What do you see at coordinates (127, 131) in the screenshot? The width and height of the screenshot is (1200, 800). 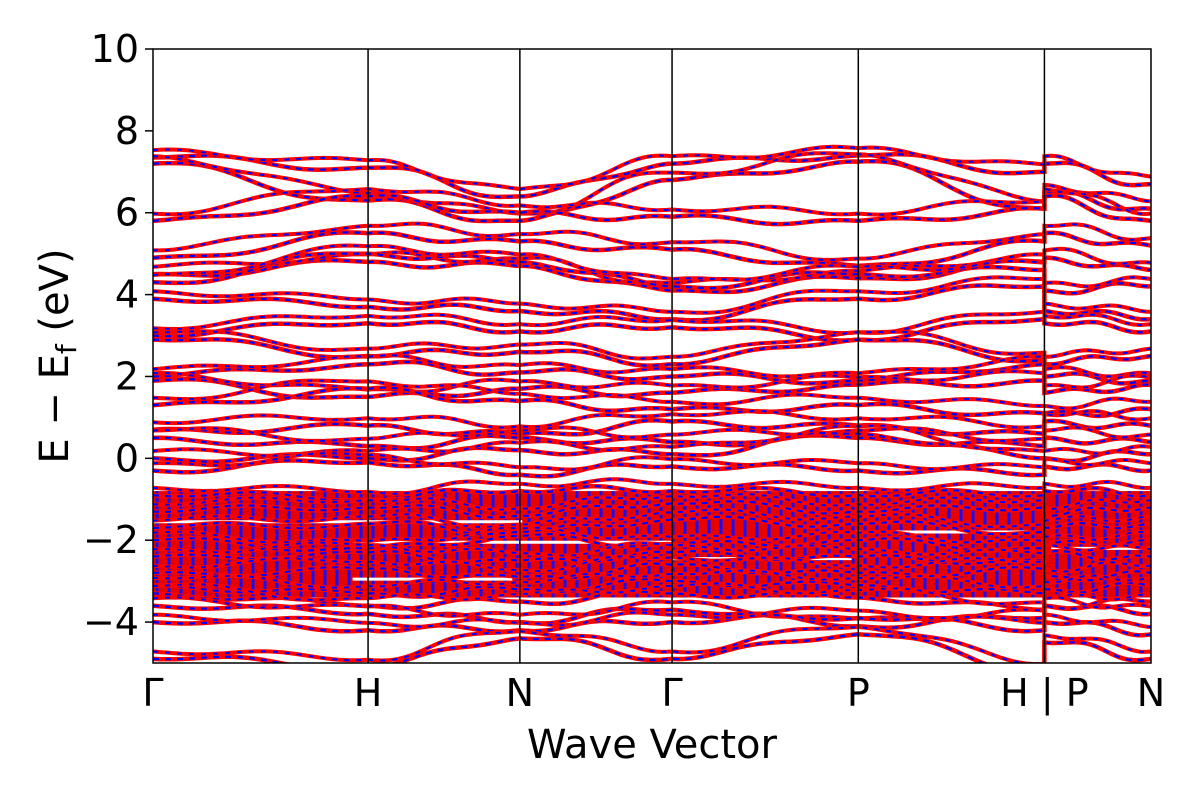 I see `y-tick-label: 8` at bounding box center [127, 131].